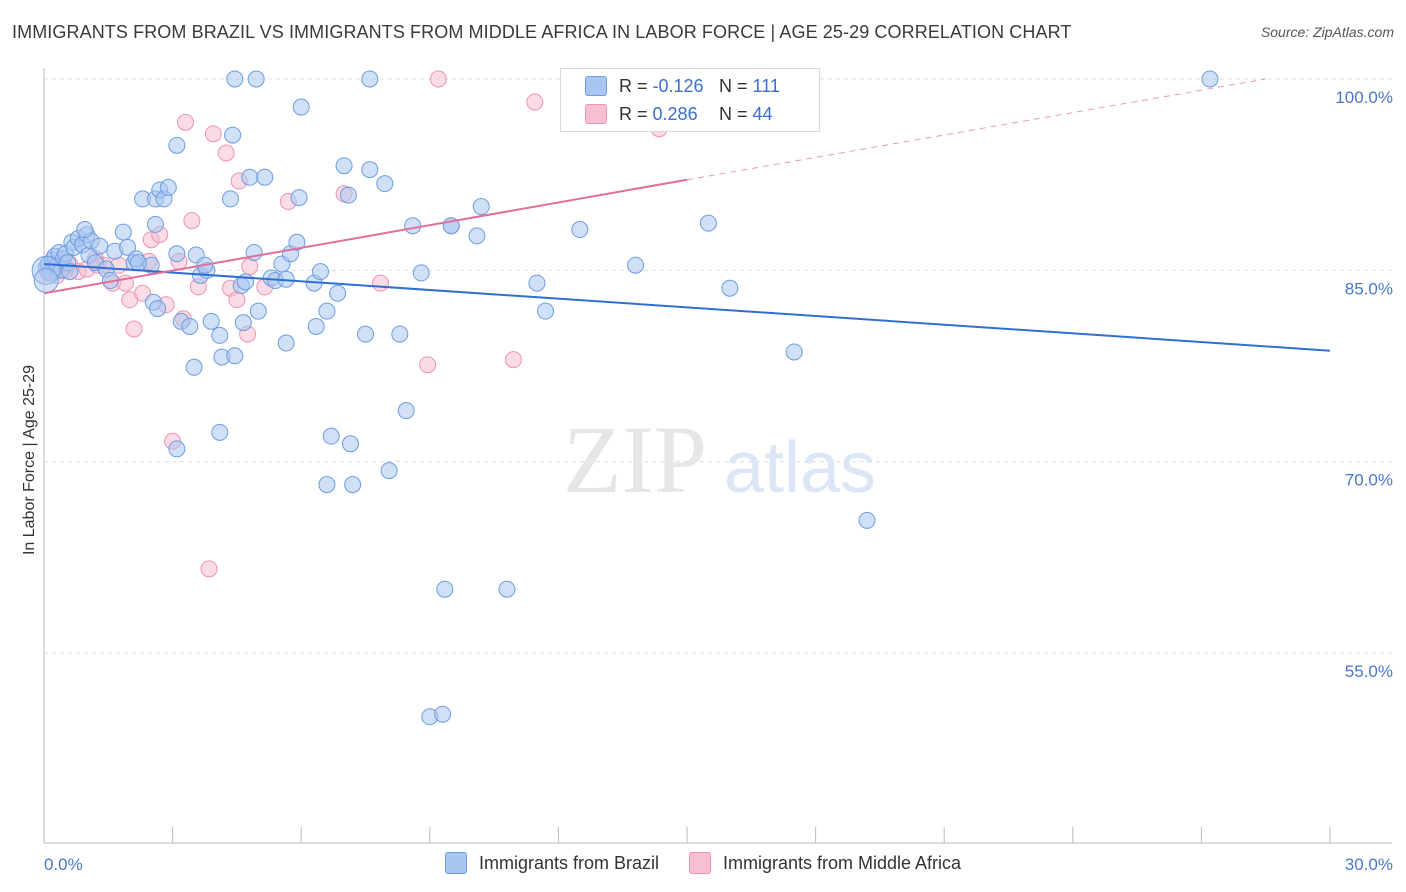  Describe the element at coordinates (1327, 32) in the screenshot. I see `source-credit: Source: ZipAtlas.com` at that location.